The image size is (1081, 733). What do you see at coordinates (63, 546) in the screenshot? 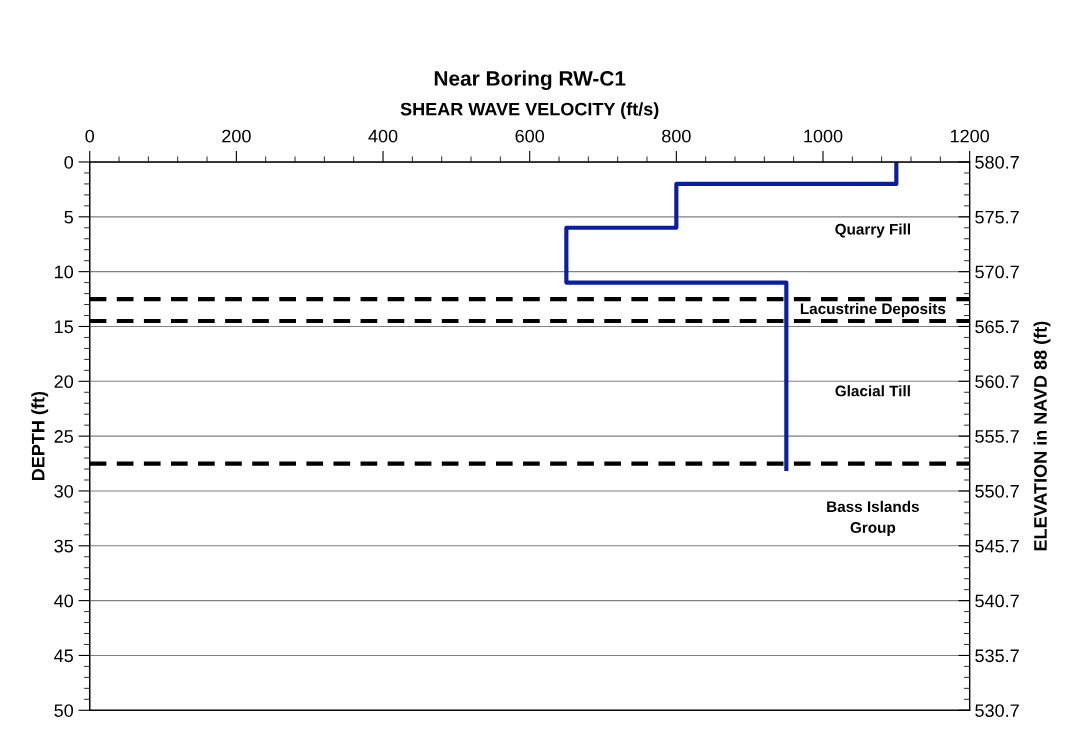
I see `y-tick-label: 35` at bounding box center [63, 546].